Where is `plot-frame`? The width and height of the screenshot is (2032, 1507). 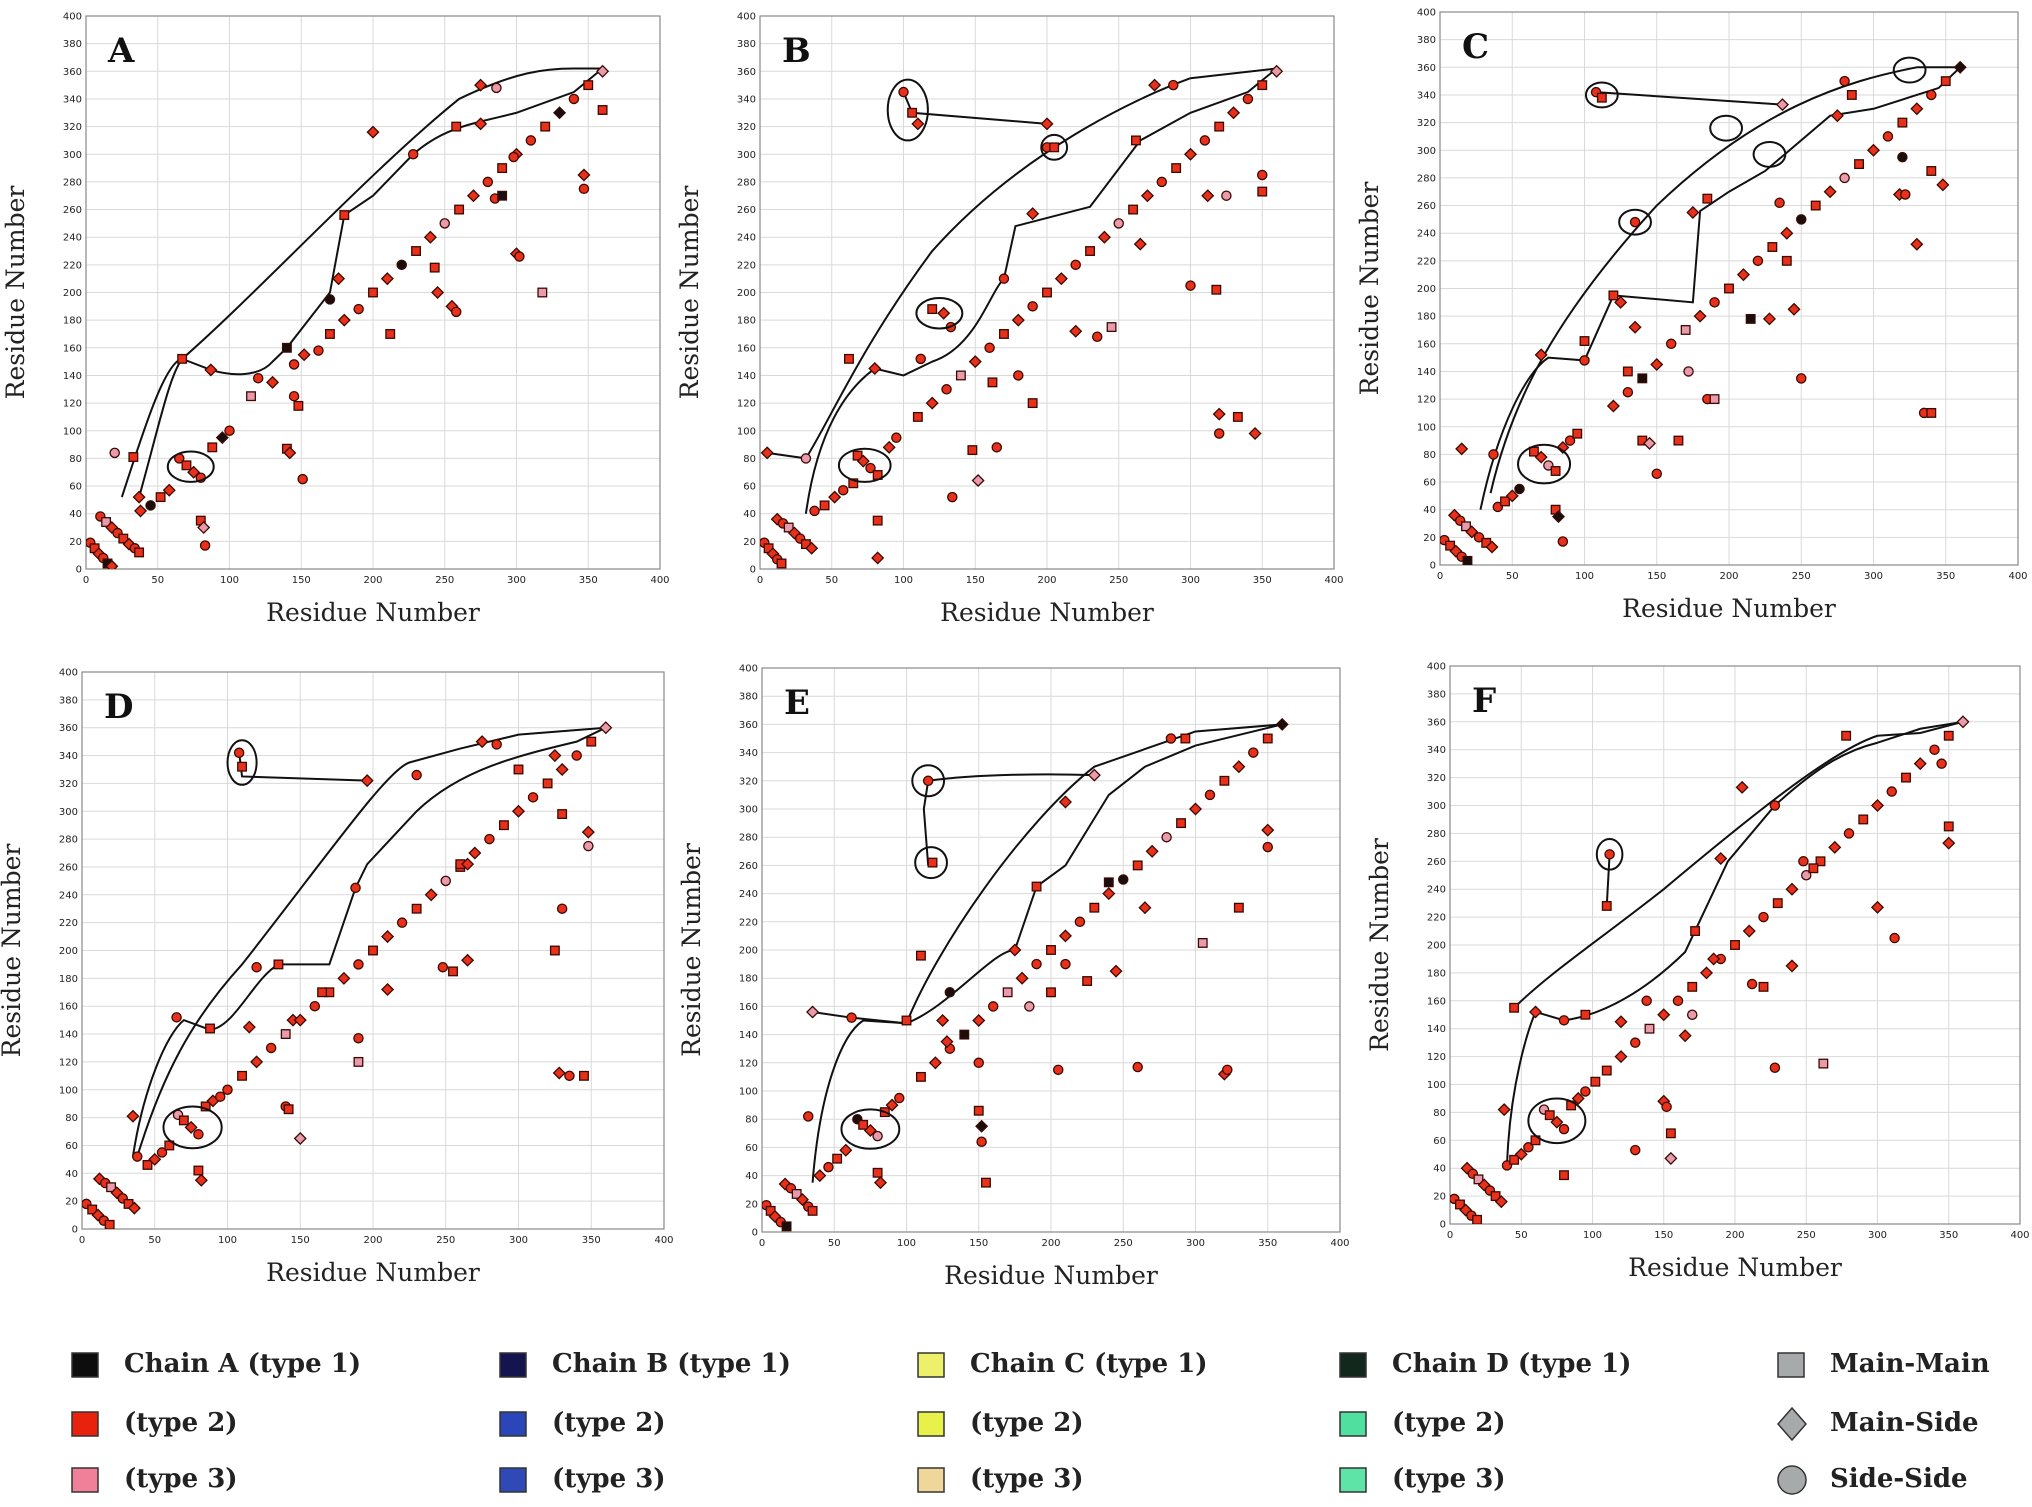 plot-frame is located at coordinates (1735, 945).